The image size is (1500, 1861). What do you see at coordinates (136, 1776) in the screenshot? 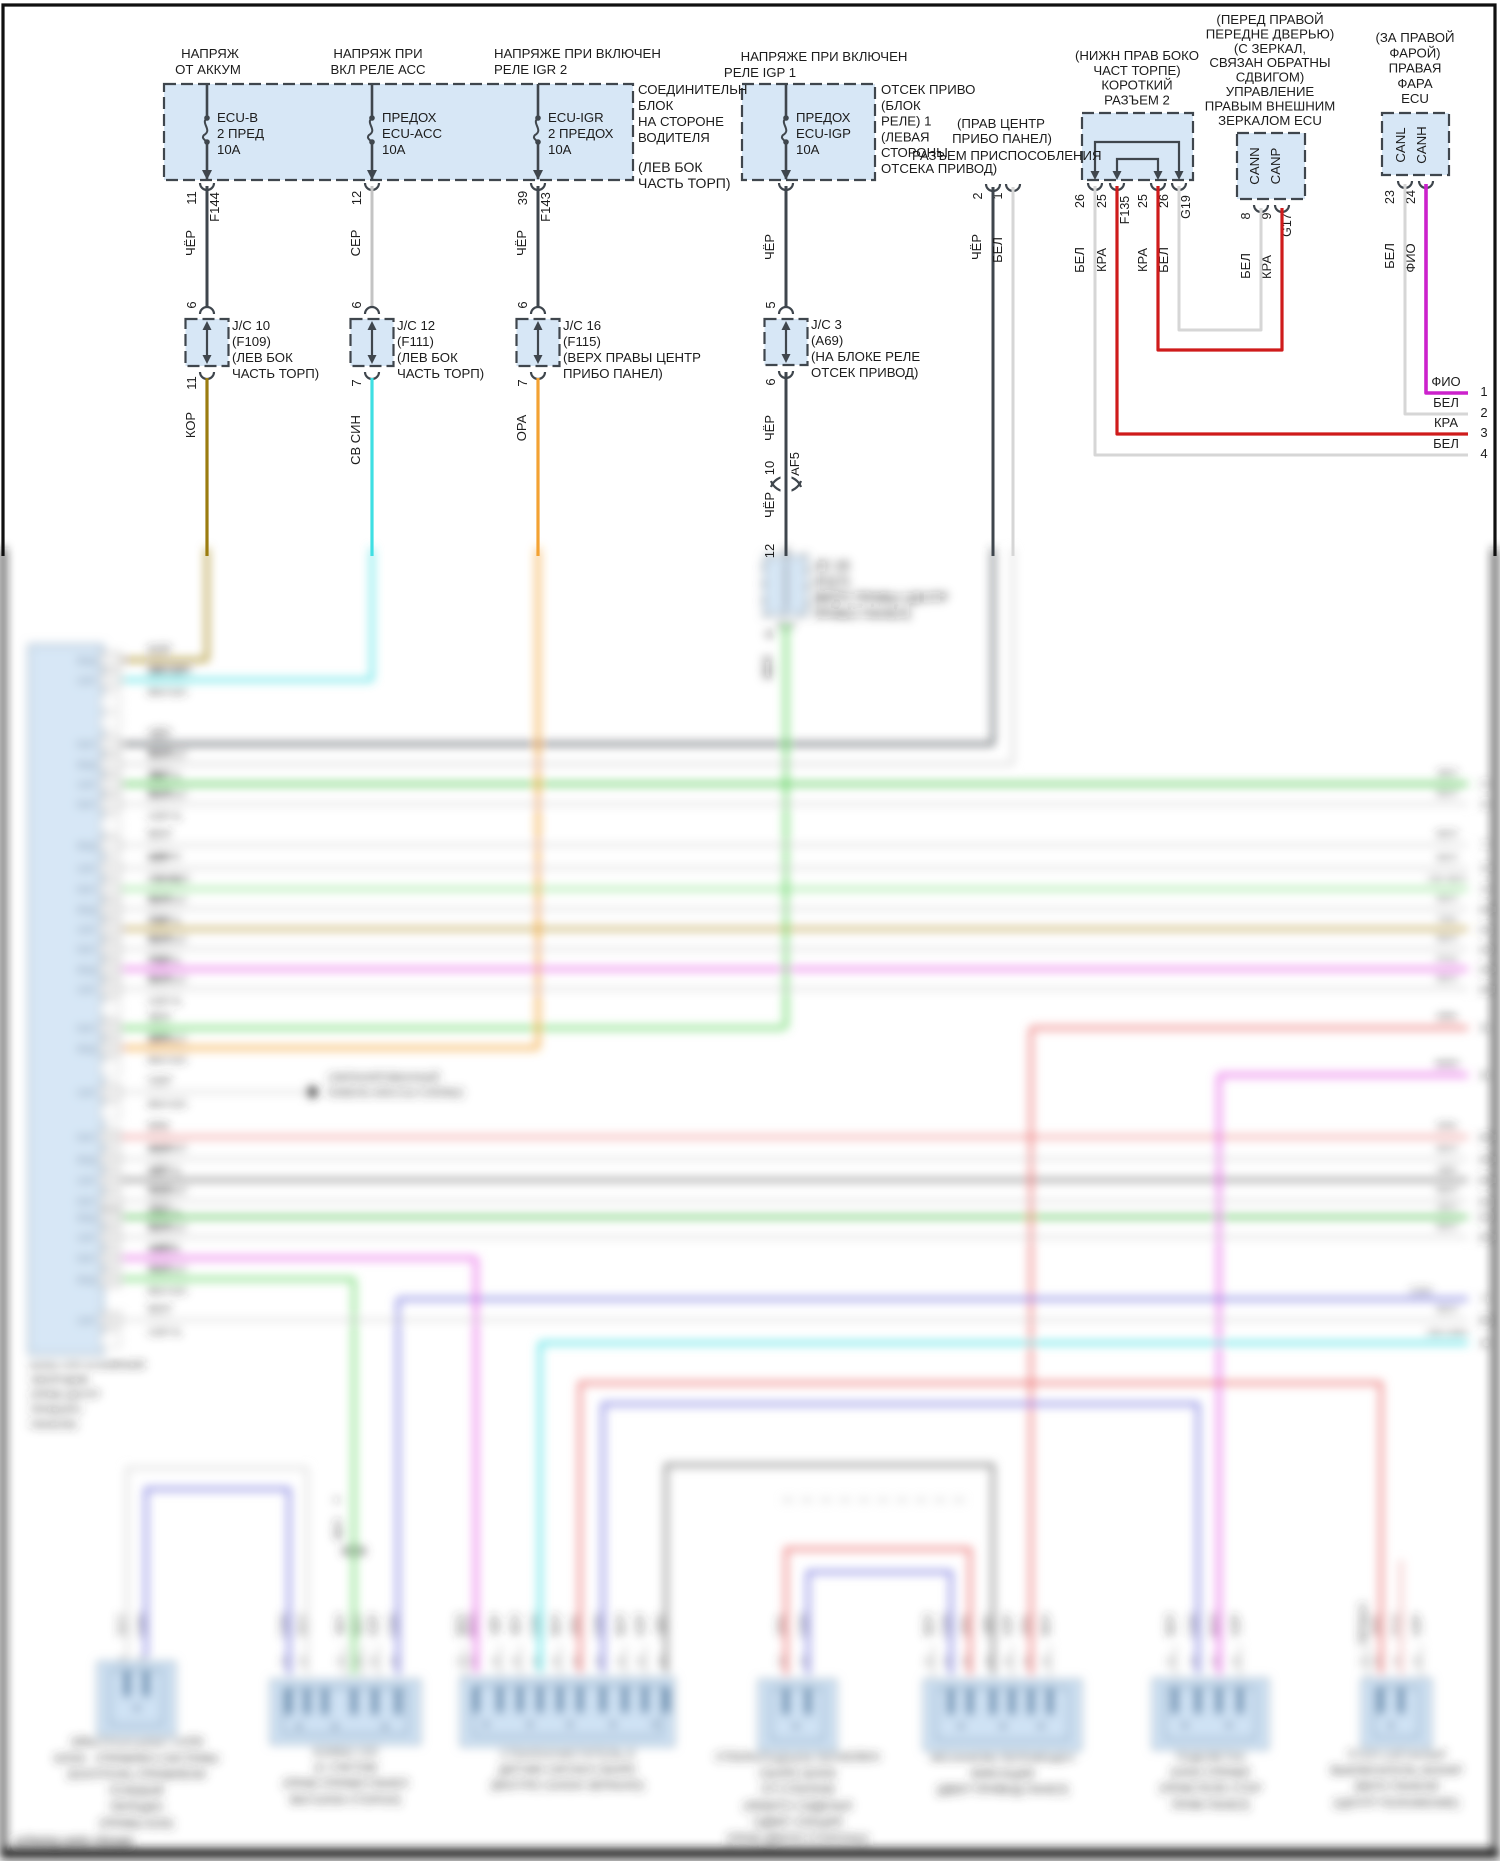
I see `svg-text: (КОНТРОЛЬ УПРАВЛЕНИ` at bounding box center [136, 1776].